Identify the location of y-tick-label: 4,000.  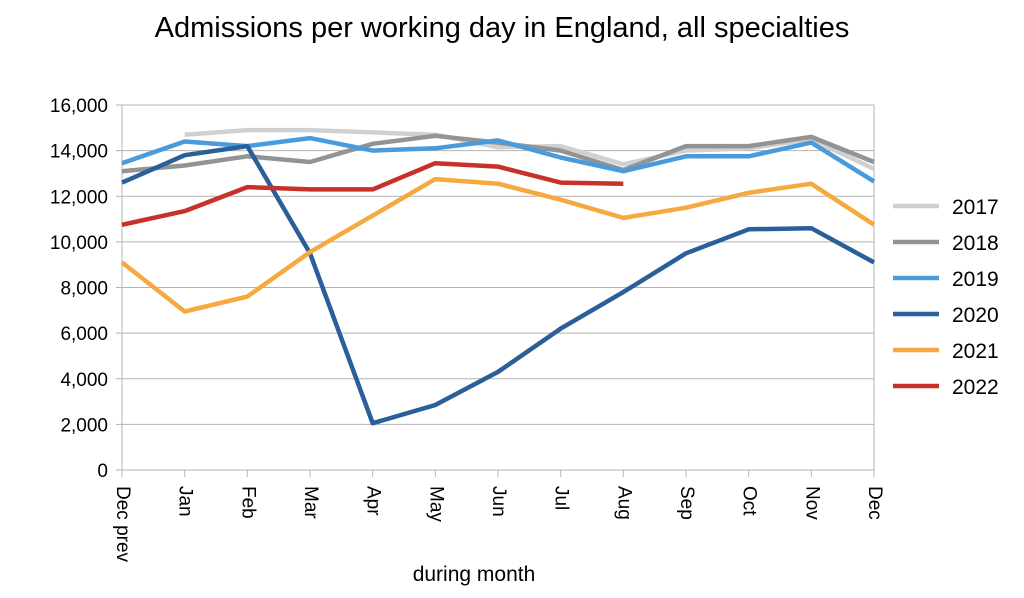
(84, 380).